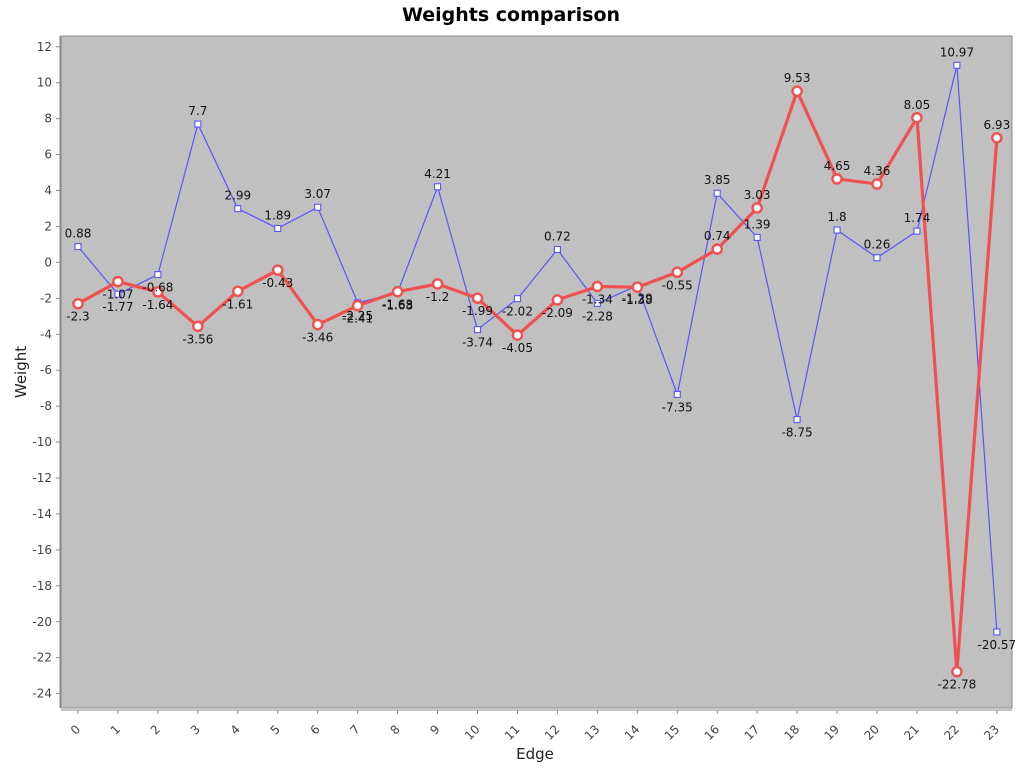 Image resolution: width=1024 pixels, height=772 pixels. What do you see at coordinates (752, 732) in the screenshot?
I see `x-tick-label: 17` at bounding box center [752, 732].